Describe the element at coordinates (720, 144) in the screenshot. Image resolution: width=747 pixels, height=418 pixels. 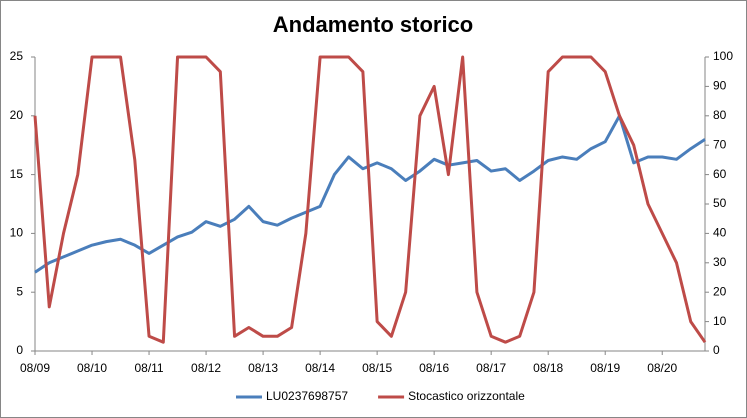
I see `y2-tick-label: 70` at that location.